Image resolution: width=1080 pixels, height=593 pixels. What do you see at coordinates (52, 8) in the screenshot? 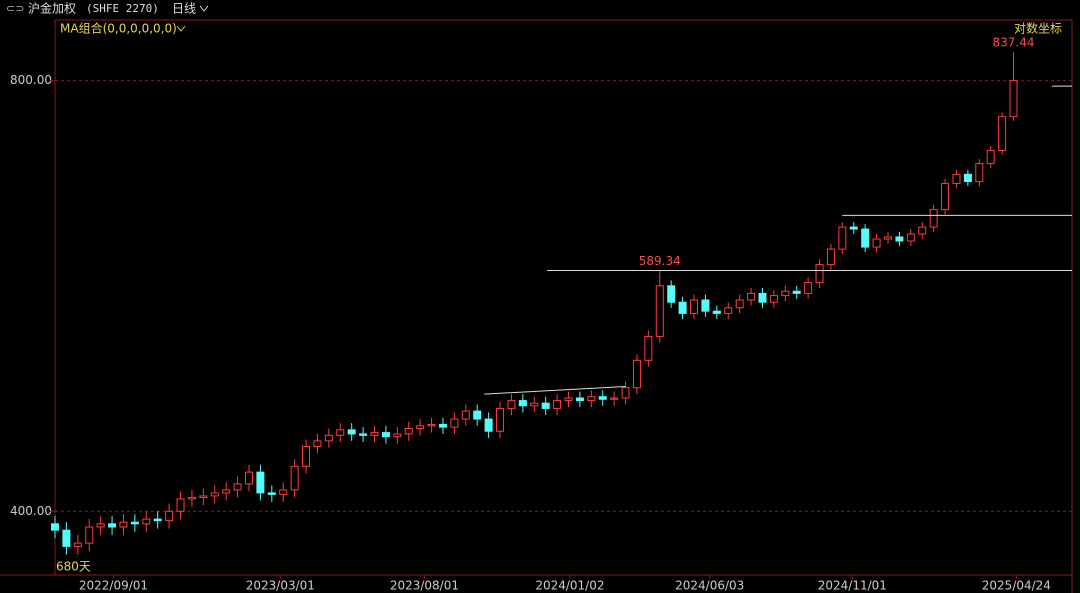
I see `symbol-name: 沪金加权` at bounding box center [52, 8].